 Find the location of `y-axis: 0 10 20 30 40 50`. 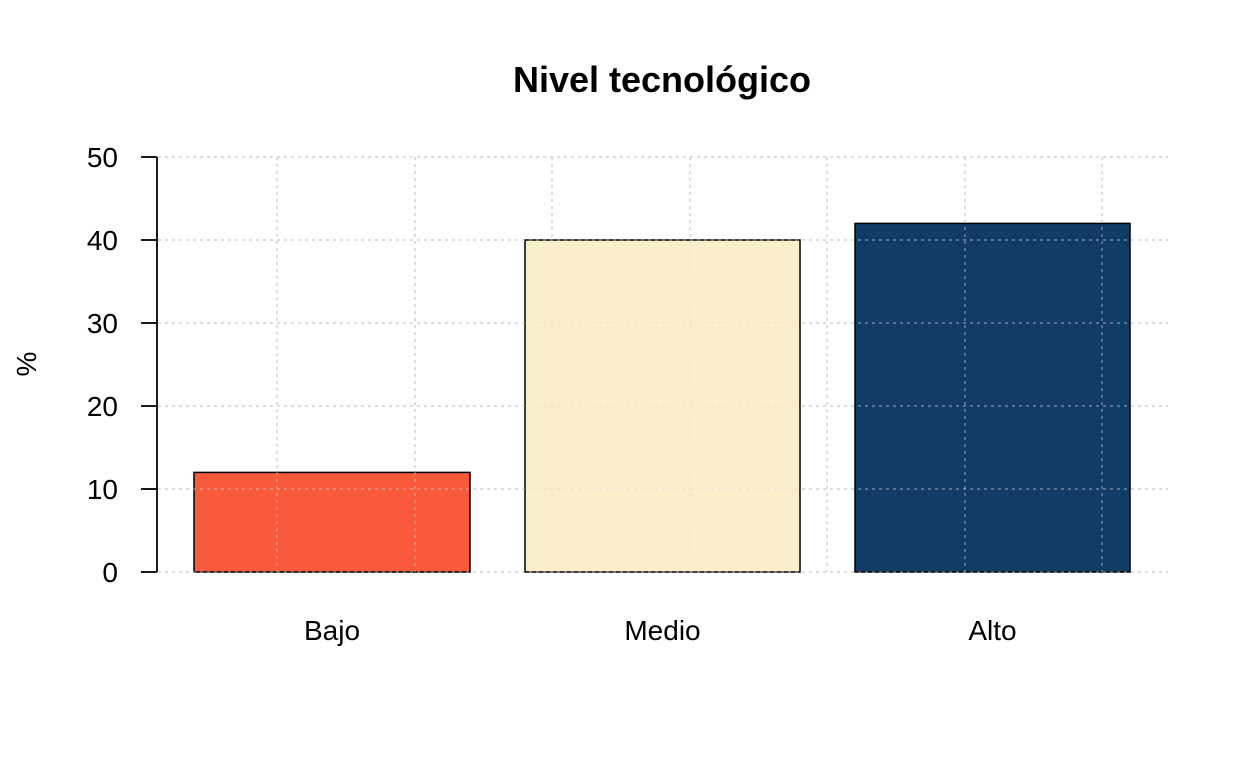

y-axis: 0 10 20 30 40 50 is located at coordinates (122, 365).